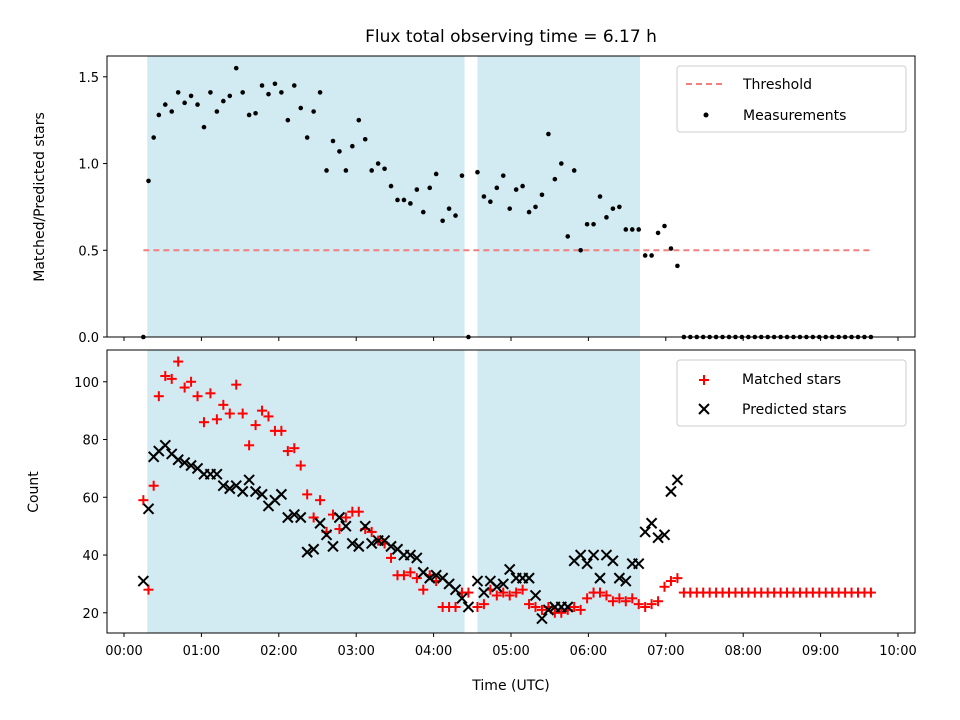  What do you see at coordinates (704, 409) in the screenshot?
I see `legend-predicted-swatch` at bounding box center [704, 409].